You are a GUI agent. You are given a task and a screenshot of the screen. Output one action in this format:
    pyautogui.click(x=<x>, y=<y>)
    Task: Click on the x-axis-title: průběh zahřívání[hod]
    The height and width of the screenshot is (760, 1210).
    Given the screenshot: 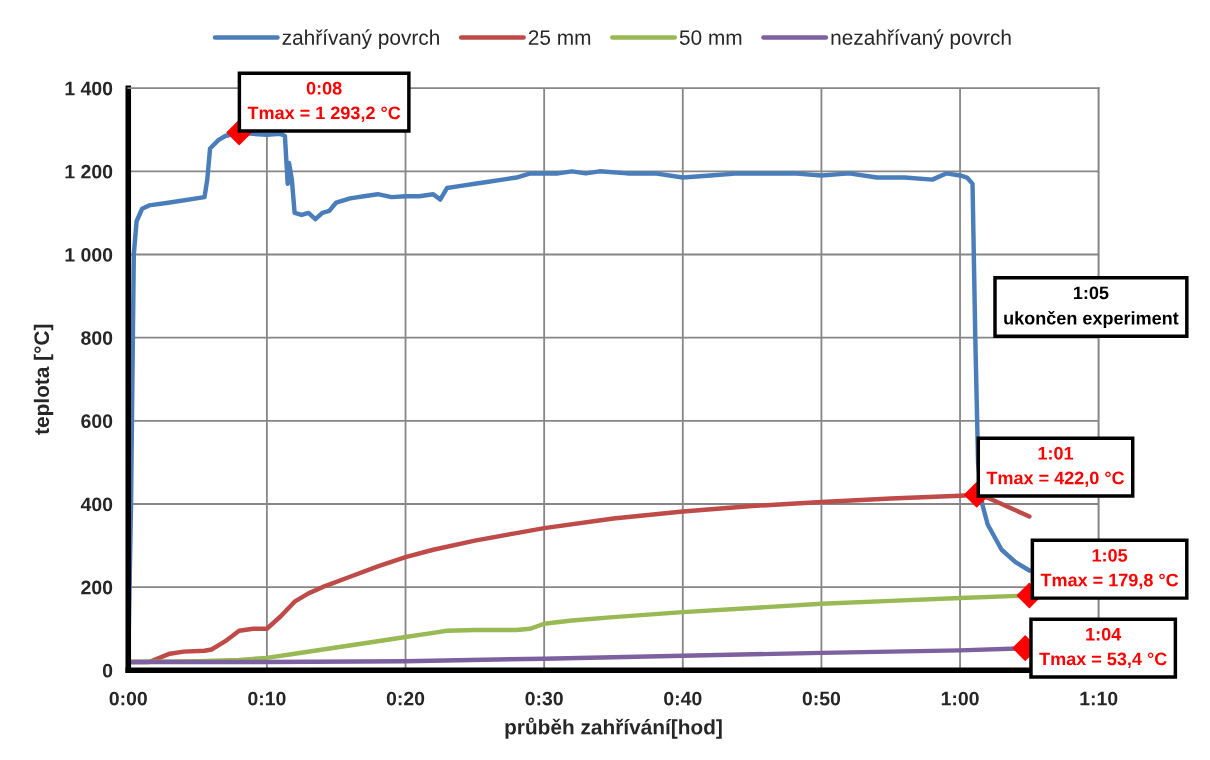 What is the action you would take?
    pyautogui.click(x=613, y=728)
    